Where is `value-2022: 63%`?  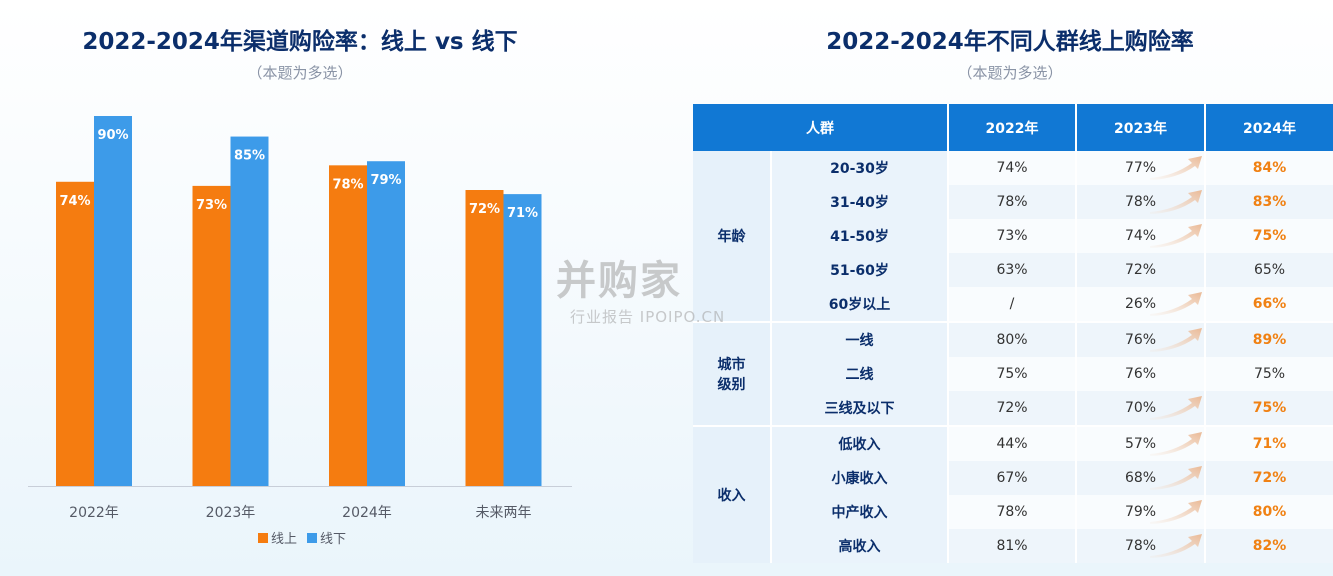
value-2022: 63% is located at coordinates (1011, 270).